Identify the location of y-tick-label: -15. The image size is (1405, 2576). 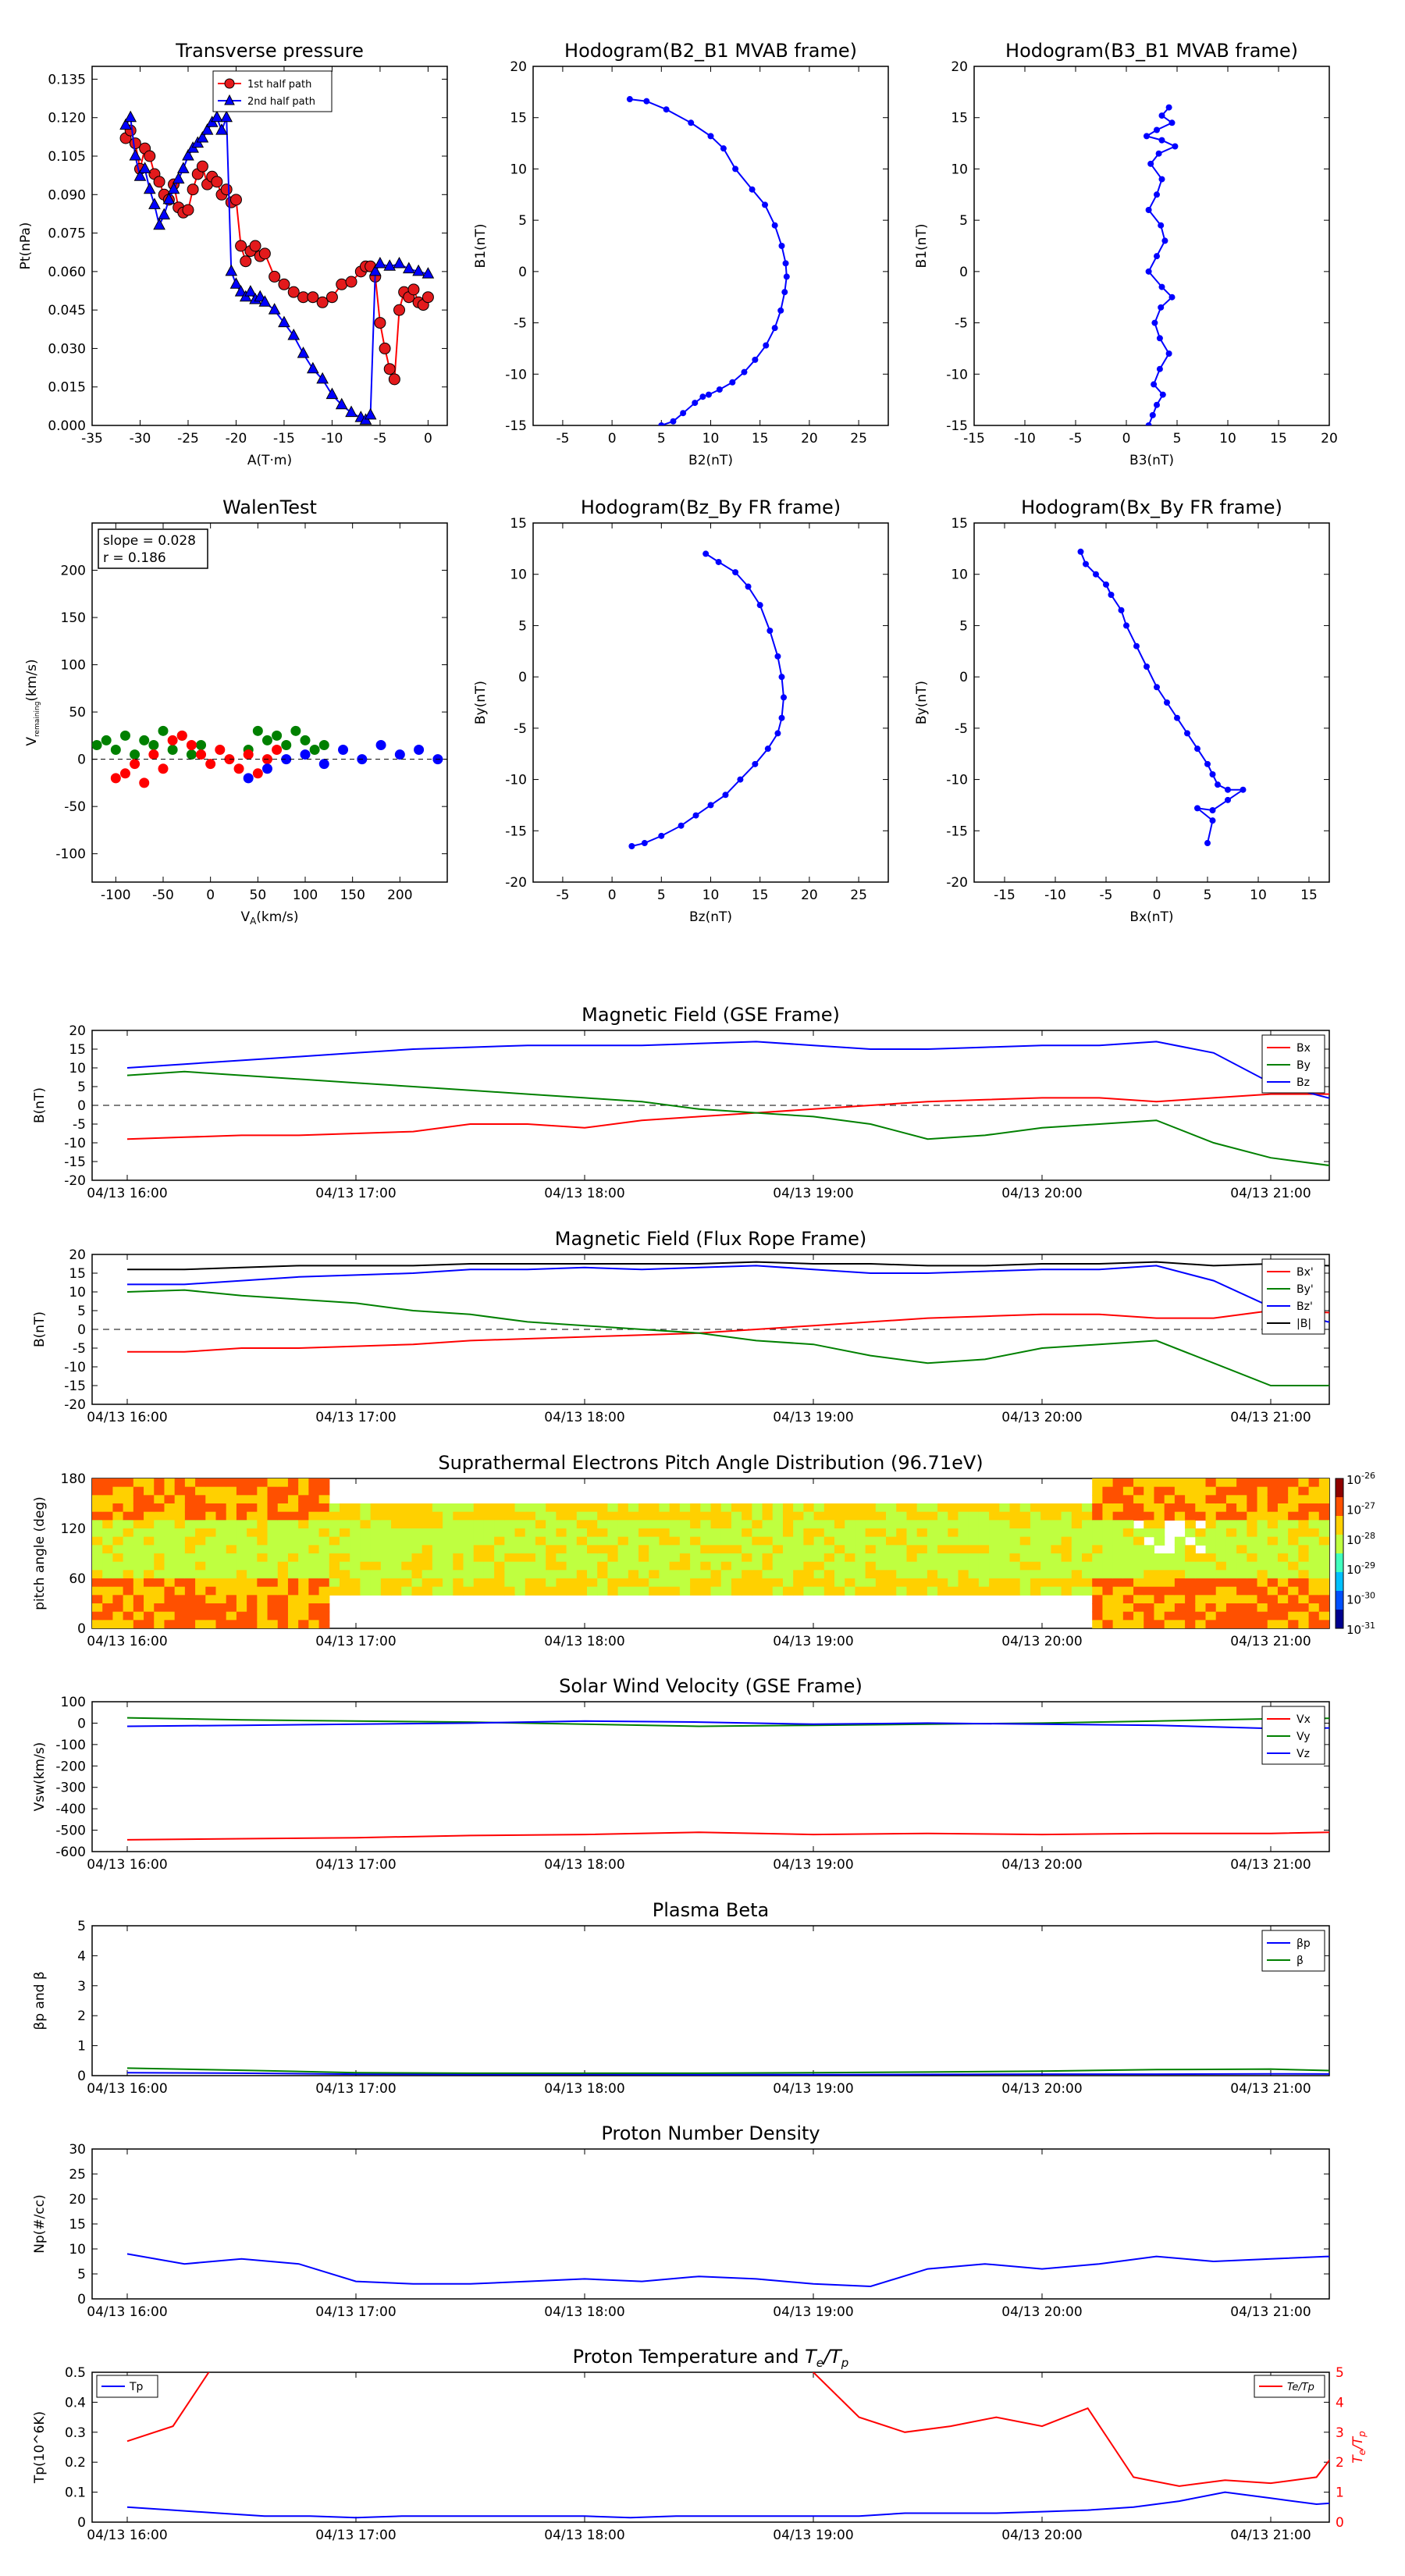
(516, 426).